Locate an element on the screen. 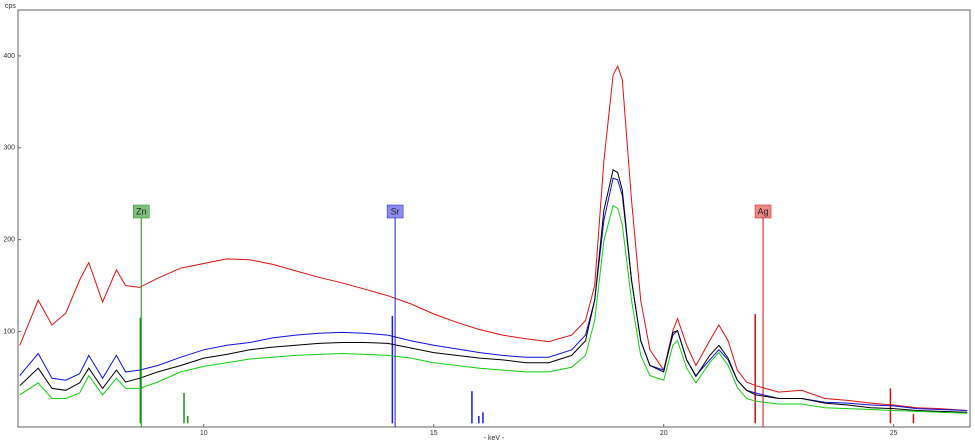 The height and width of the screenshot is (445, 975). element-label: Zn is located at coordinates (141, 211).